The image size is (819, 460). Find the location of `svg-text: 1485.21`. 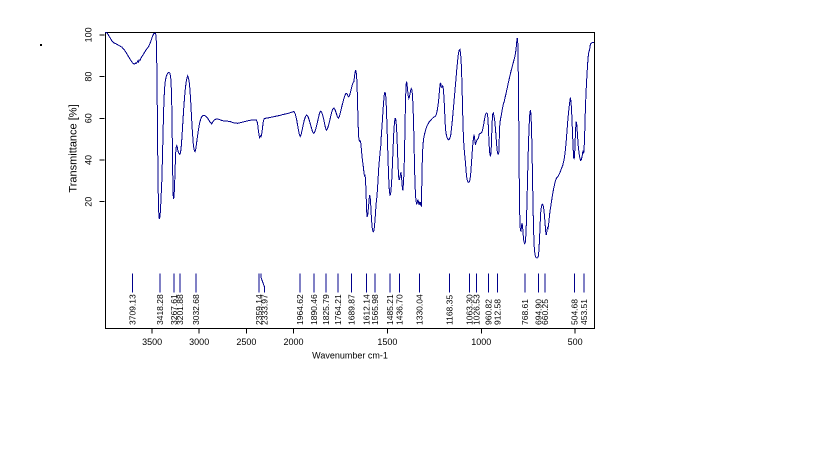

svg-text: 1485.21 is located at coordinates (390, 309).